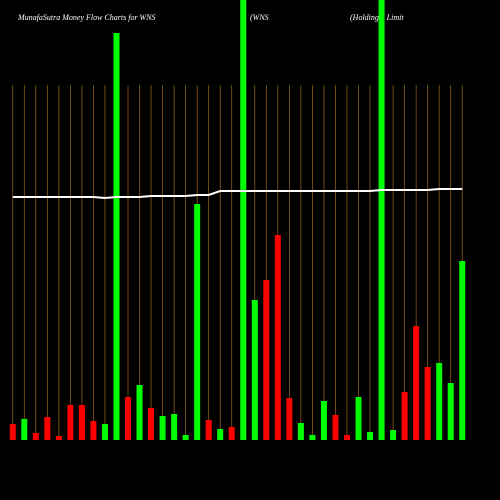 Image resolution: width=500 pixels, height=500 pixels. Describe the element at coordinates (377, 17) in the screenshot. I see `chart-subtitle: (Holdings) Limit` at that location.